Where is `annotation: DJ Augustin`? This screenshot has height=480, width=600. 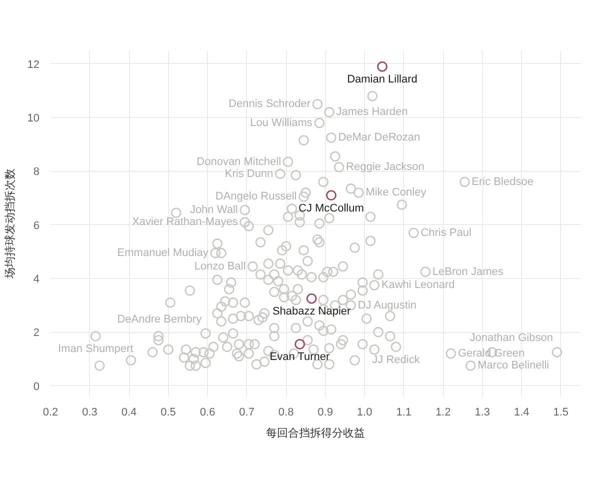 annotation: DJ Augustin is located at coordinates (387, 305).